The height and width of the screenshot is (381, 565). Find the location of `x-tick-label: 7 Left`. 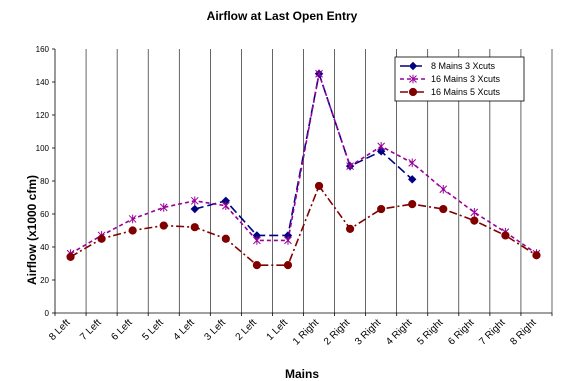

x-tick-label: 7 Left is located at coordinates (91, 330).